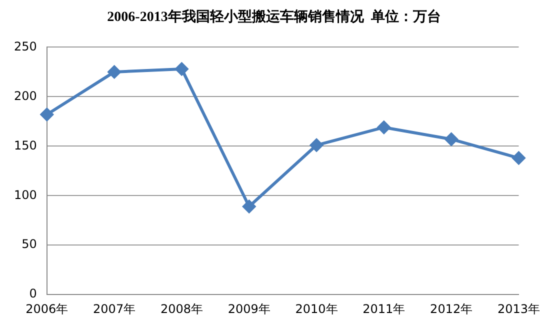 This screenshot has height=329, width=548. What do you see at coordinates (25, 195) in the screenshot?
I see `y-tick-label: 100` at bounding box center [25, 195].